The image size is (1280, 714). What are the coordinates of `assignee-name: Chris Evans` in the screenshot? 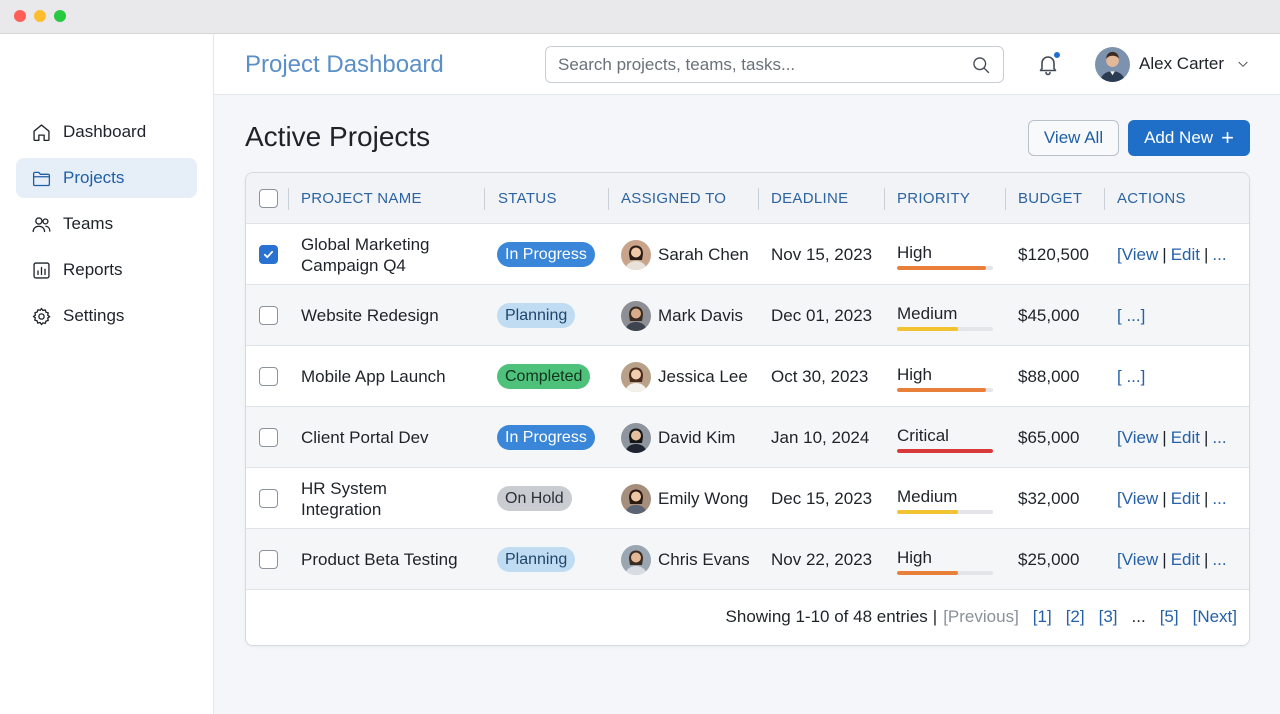 It's located at (704, 559).